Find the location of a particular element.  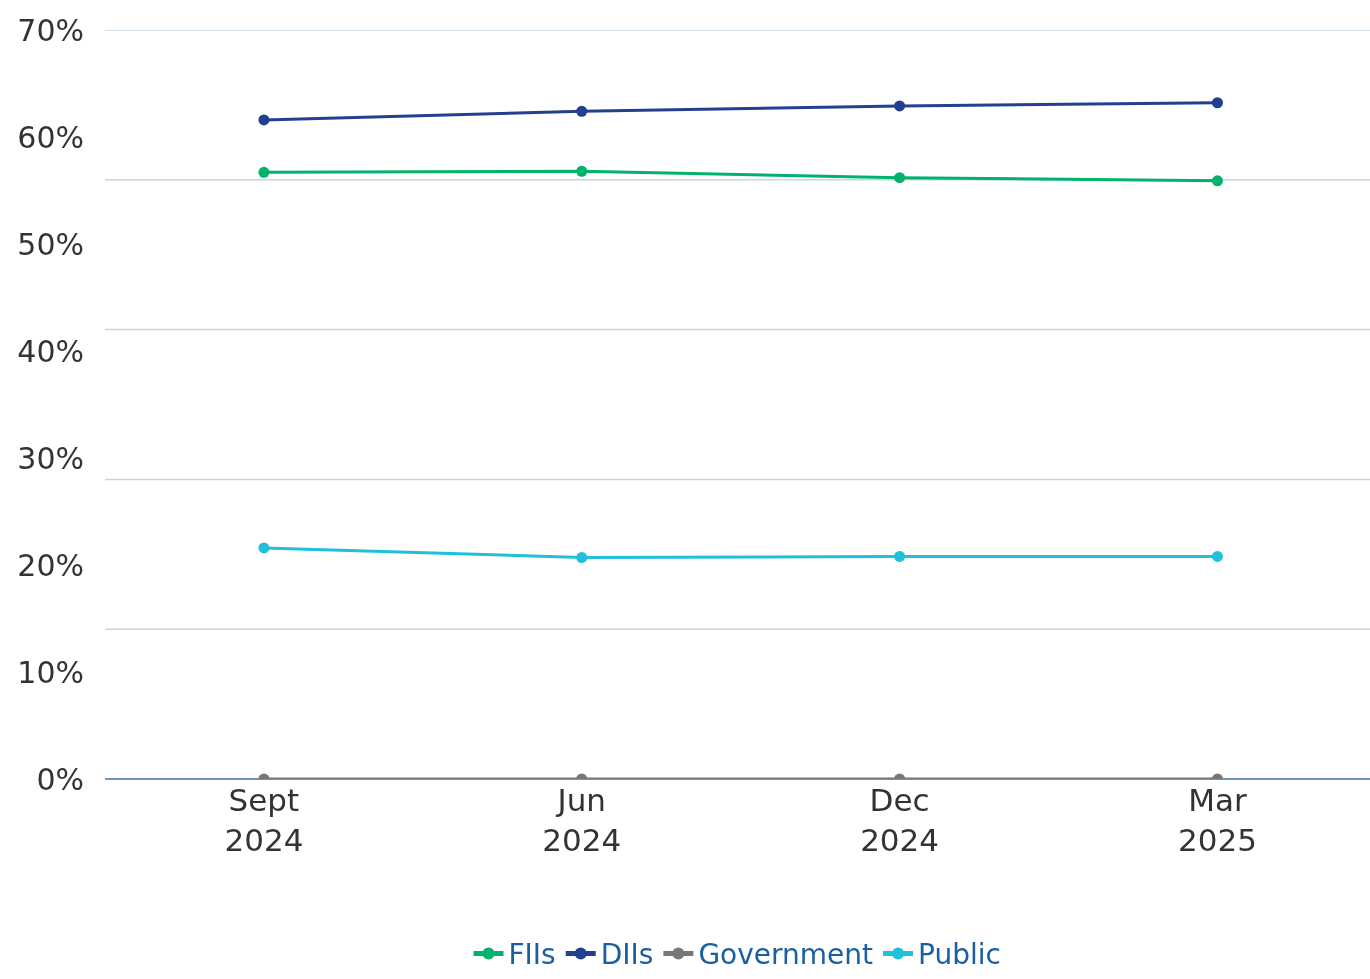

x-tick-label: Dec 2024 is located at coordinates (900, 820).